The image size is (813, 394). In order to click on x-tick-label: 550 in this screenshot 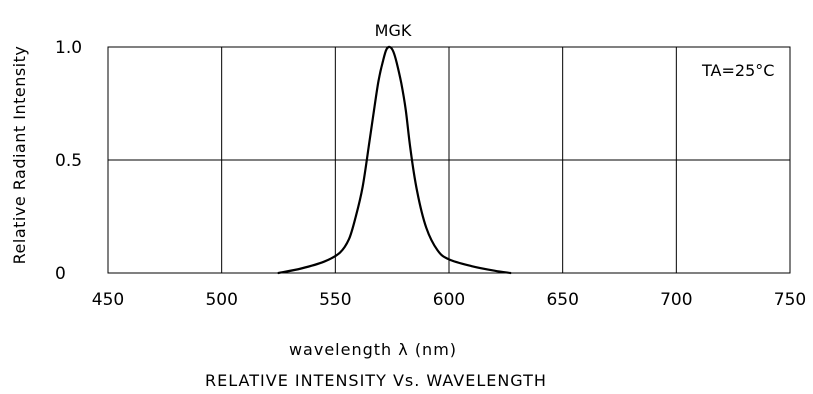, I will do `click(335, 300)`.